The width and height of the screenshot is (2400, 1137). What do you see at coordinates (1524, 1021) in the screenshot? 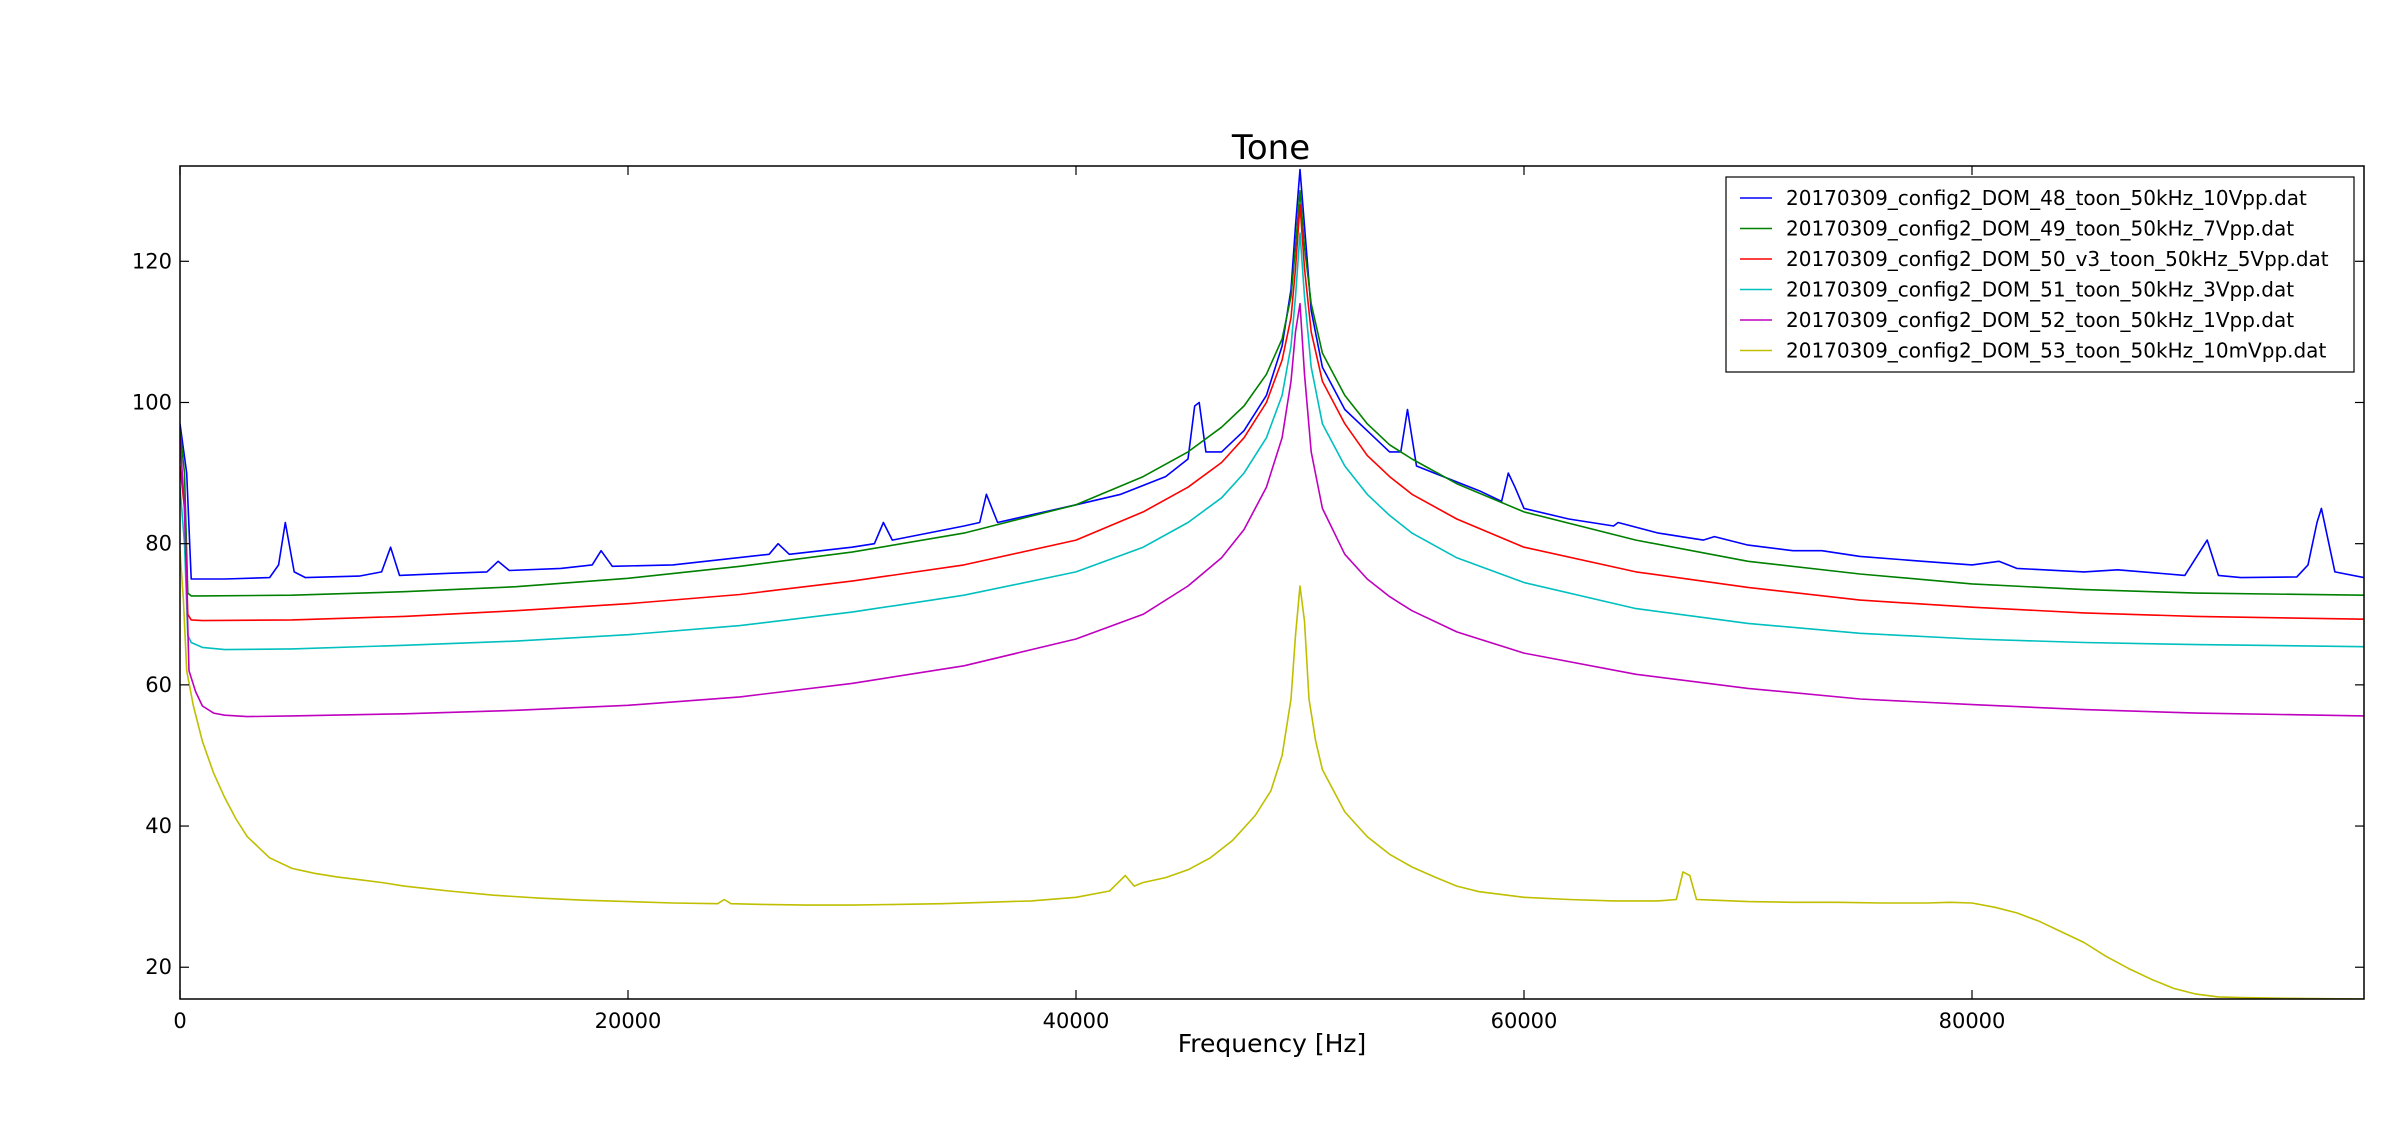
I see `x-tick-label: 60000` at bounding box center [1524, 1021].